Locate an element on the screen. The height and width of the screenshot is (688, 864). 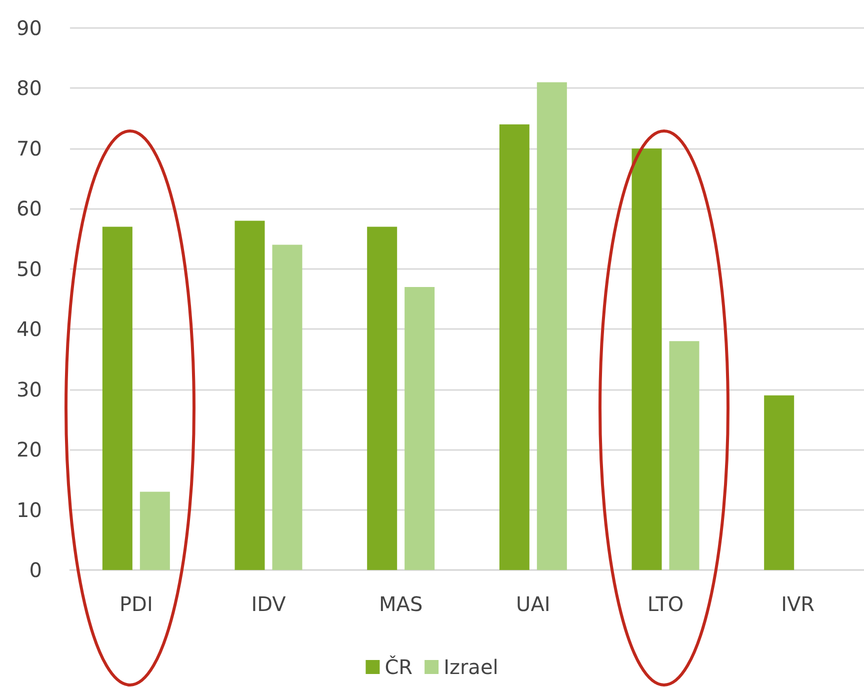
y-tick-label: 80 is located at coordinates (29, 88).